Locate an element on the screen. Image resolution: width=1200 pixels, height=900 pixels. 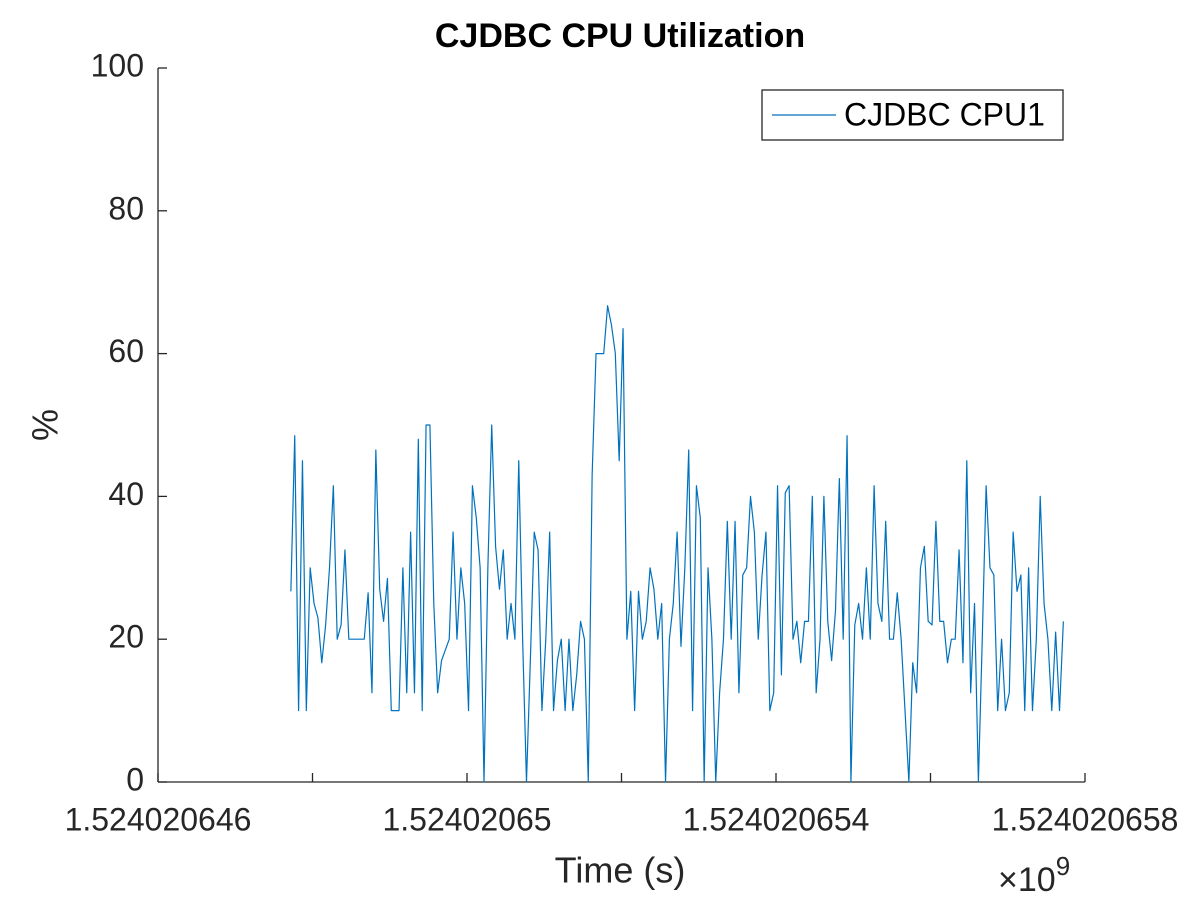
chart-title: CJDBC CPU Utilization is located at coordinates (620, 36).